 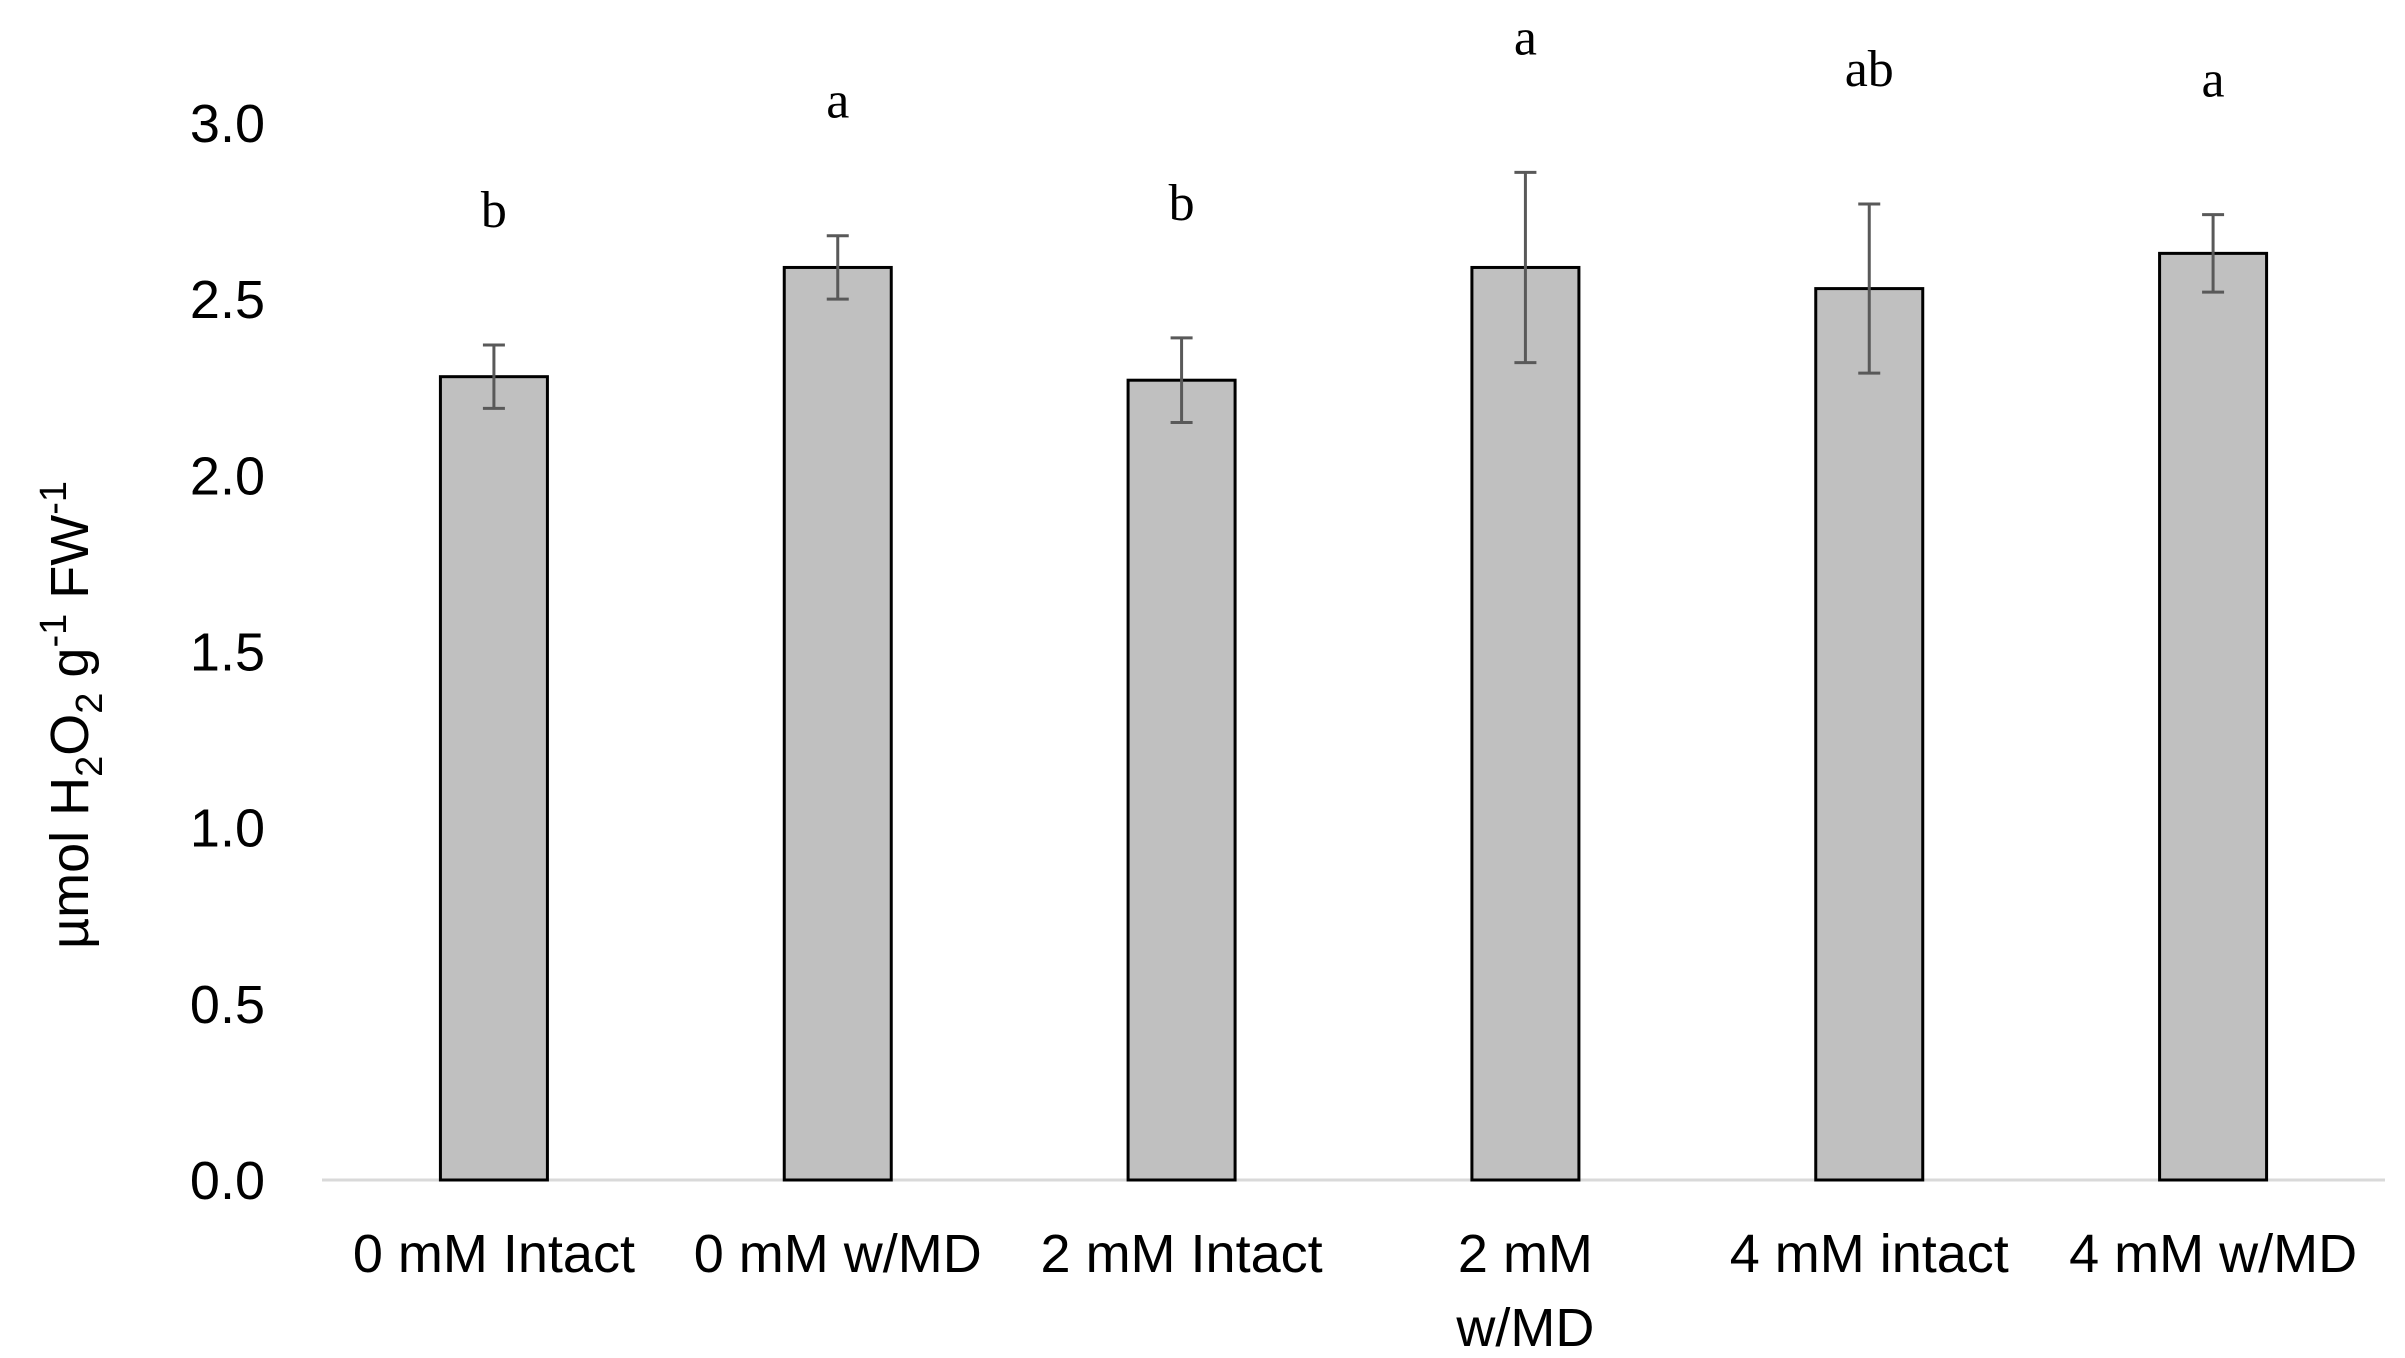 I want to click on y-tick-label: 0.0, so click(x=227, y=1181).